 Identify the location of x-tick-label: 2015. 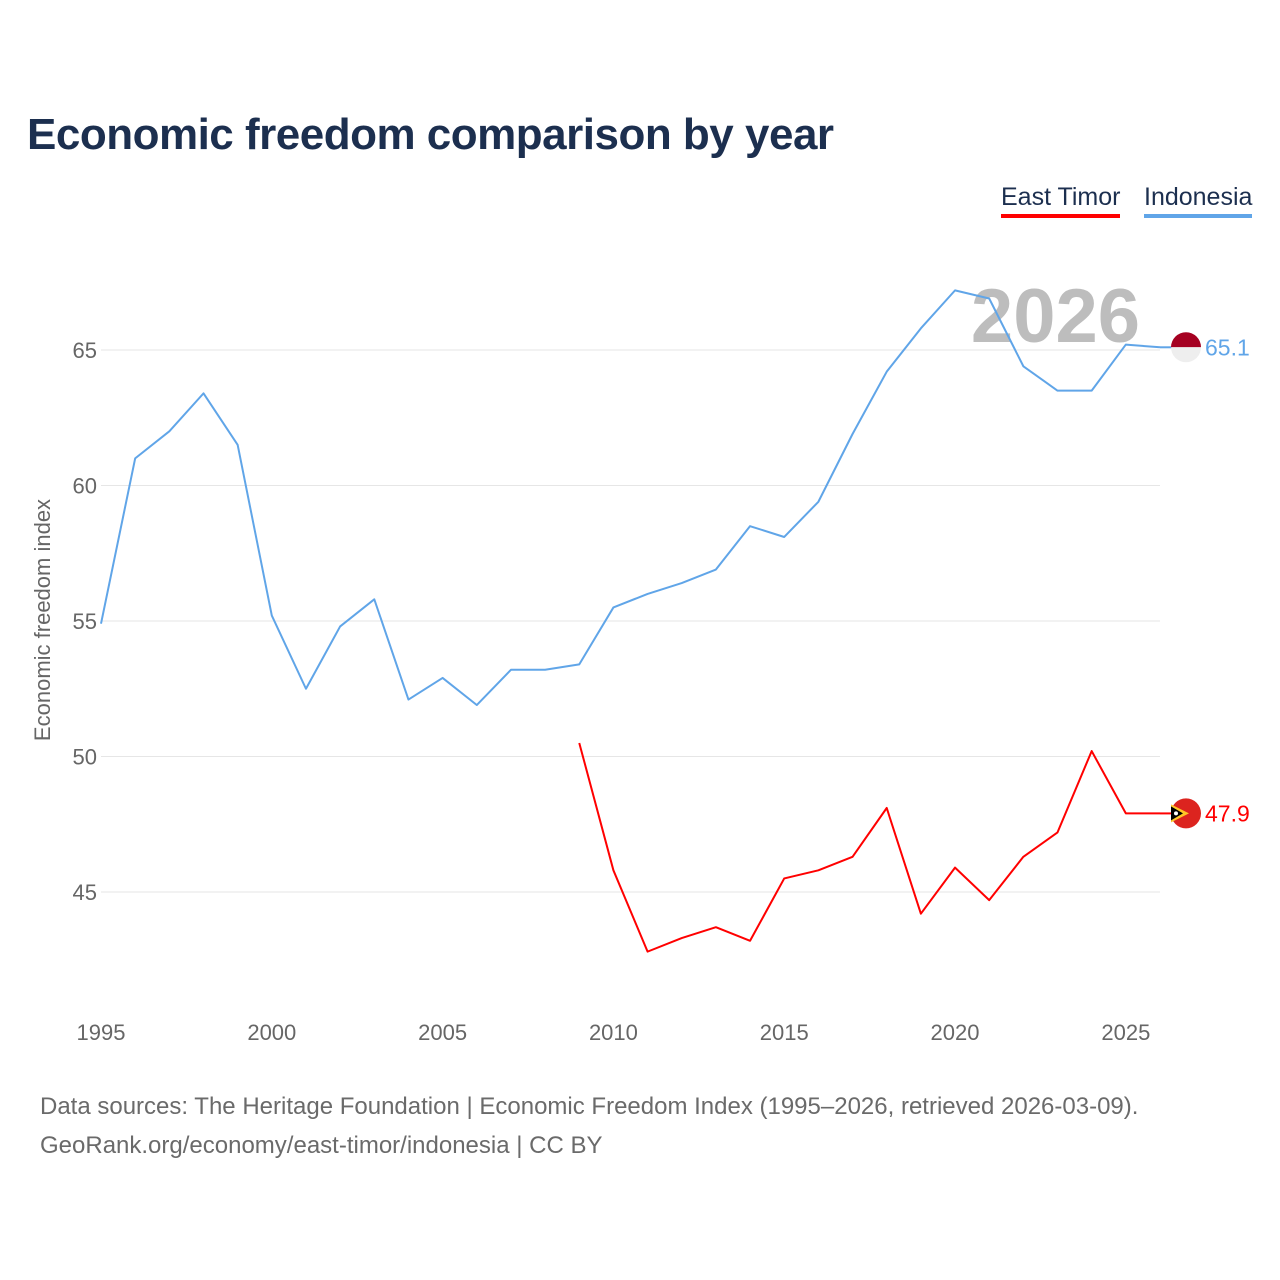
(784, 1032).